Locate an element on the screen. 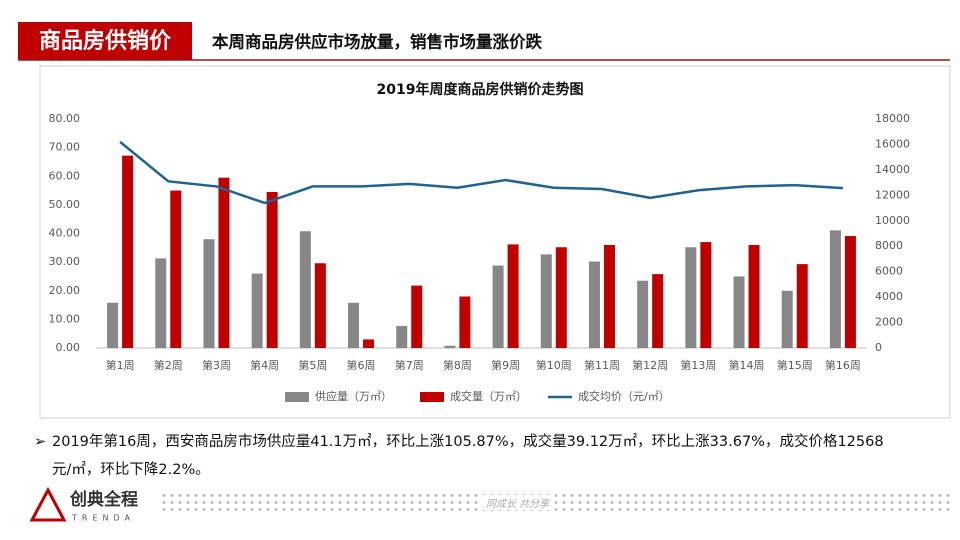  y2-tick-label: 12000 is located at coordinates (892, 194).